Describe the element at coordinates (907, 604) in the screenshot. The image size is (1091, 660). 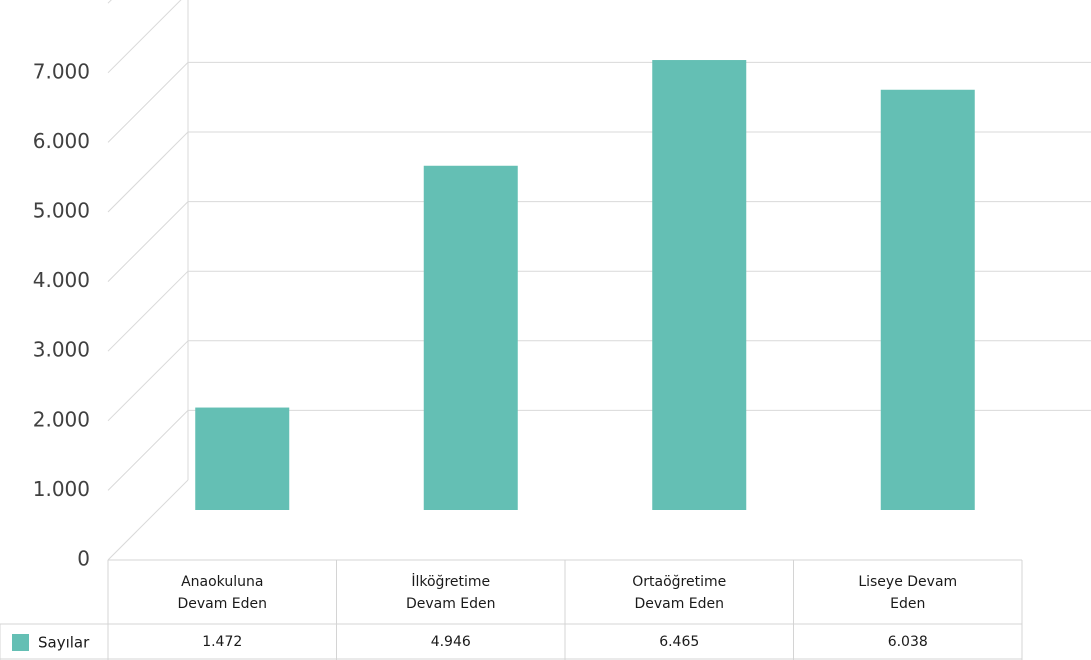
I see `category-label: Eden` at that location.